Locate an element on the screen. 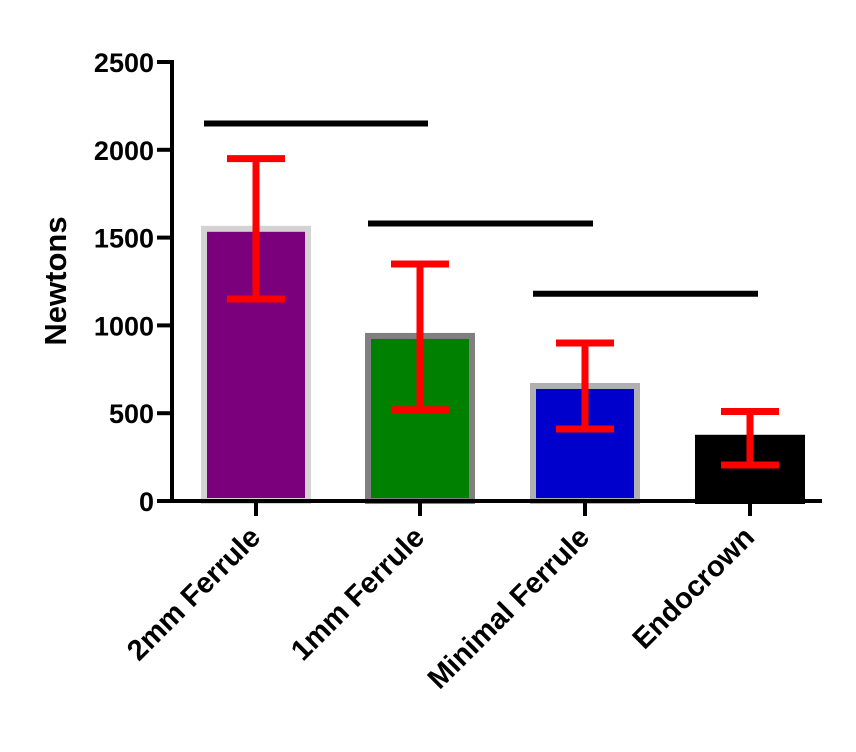 This screenshot has width=856, height=752. y-axis-title: Newtons is located at coordinates (55, 280).